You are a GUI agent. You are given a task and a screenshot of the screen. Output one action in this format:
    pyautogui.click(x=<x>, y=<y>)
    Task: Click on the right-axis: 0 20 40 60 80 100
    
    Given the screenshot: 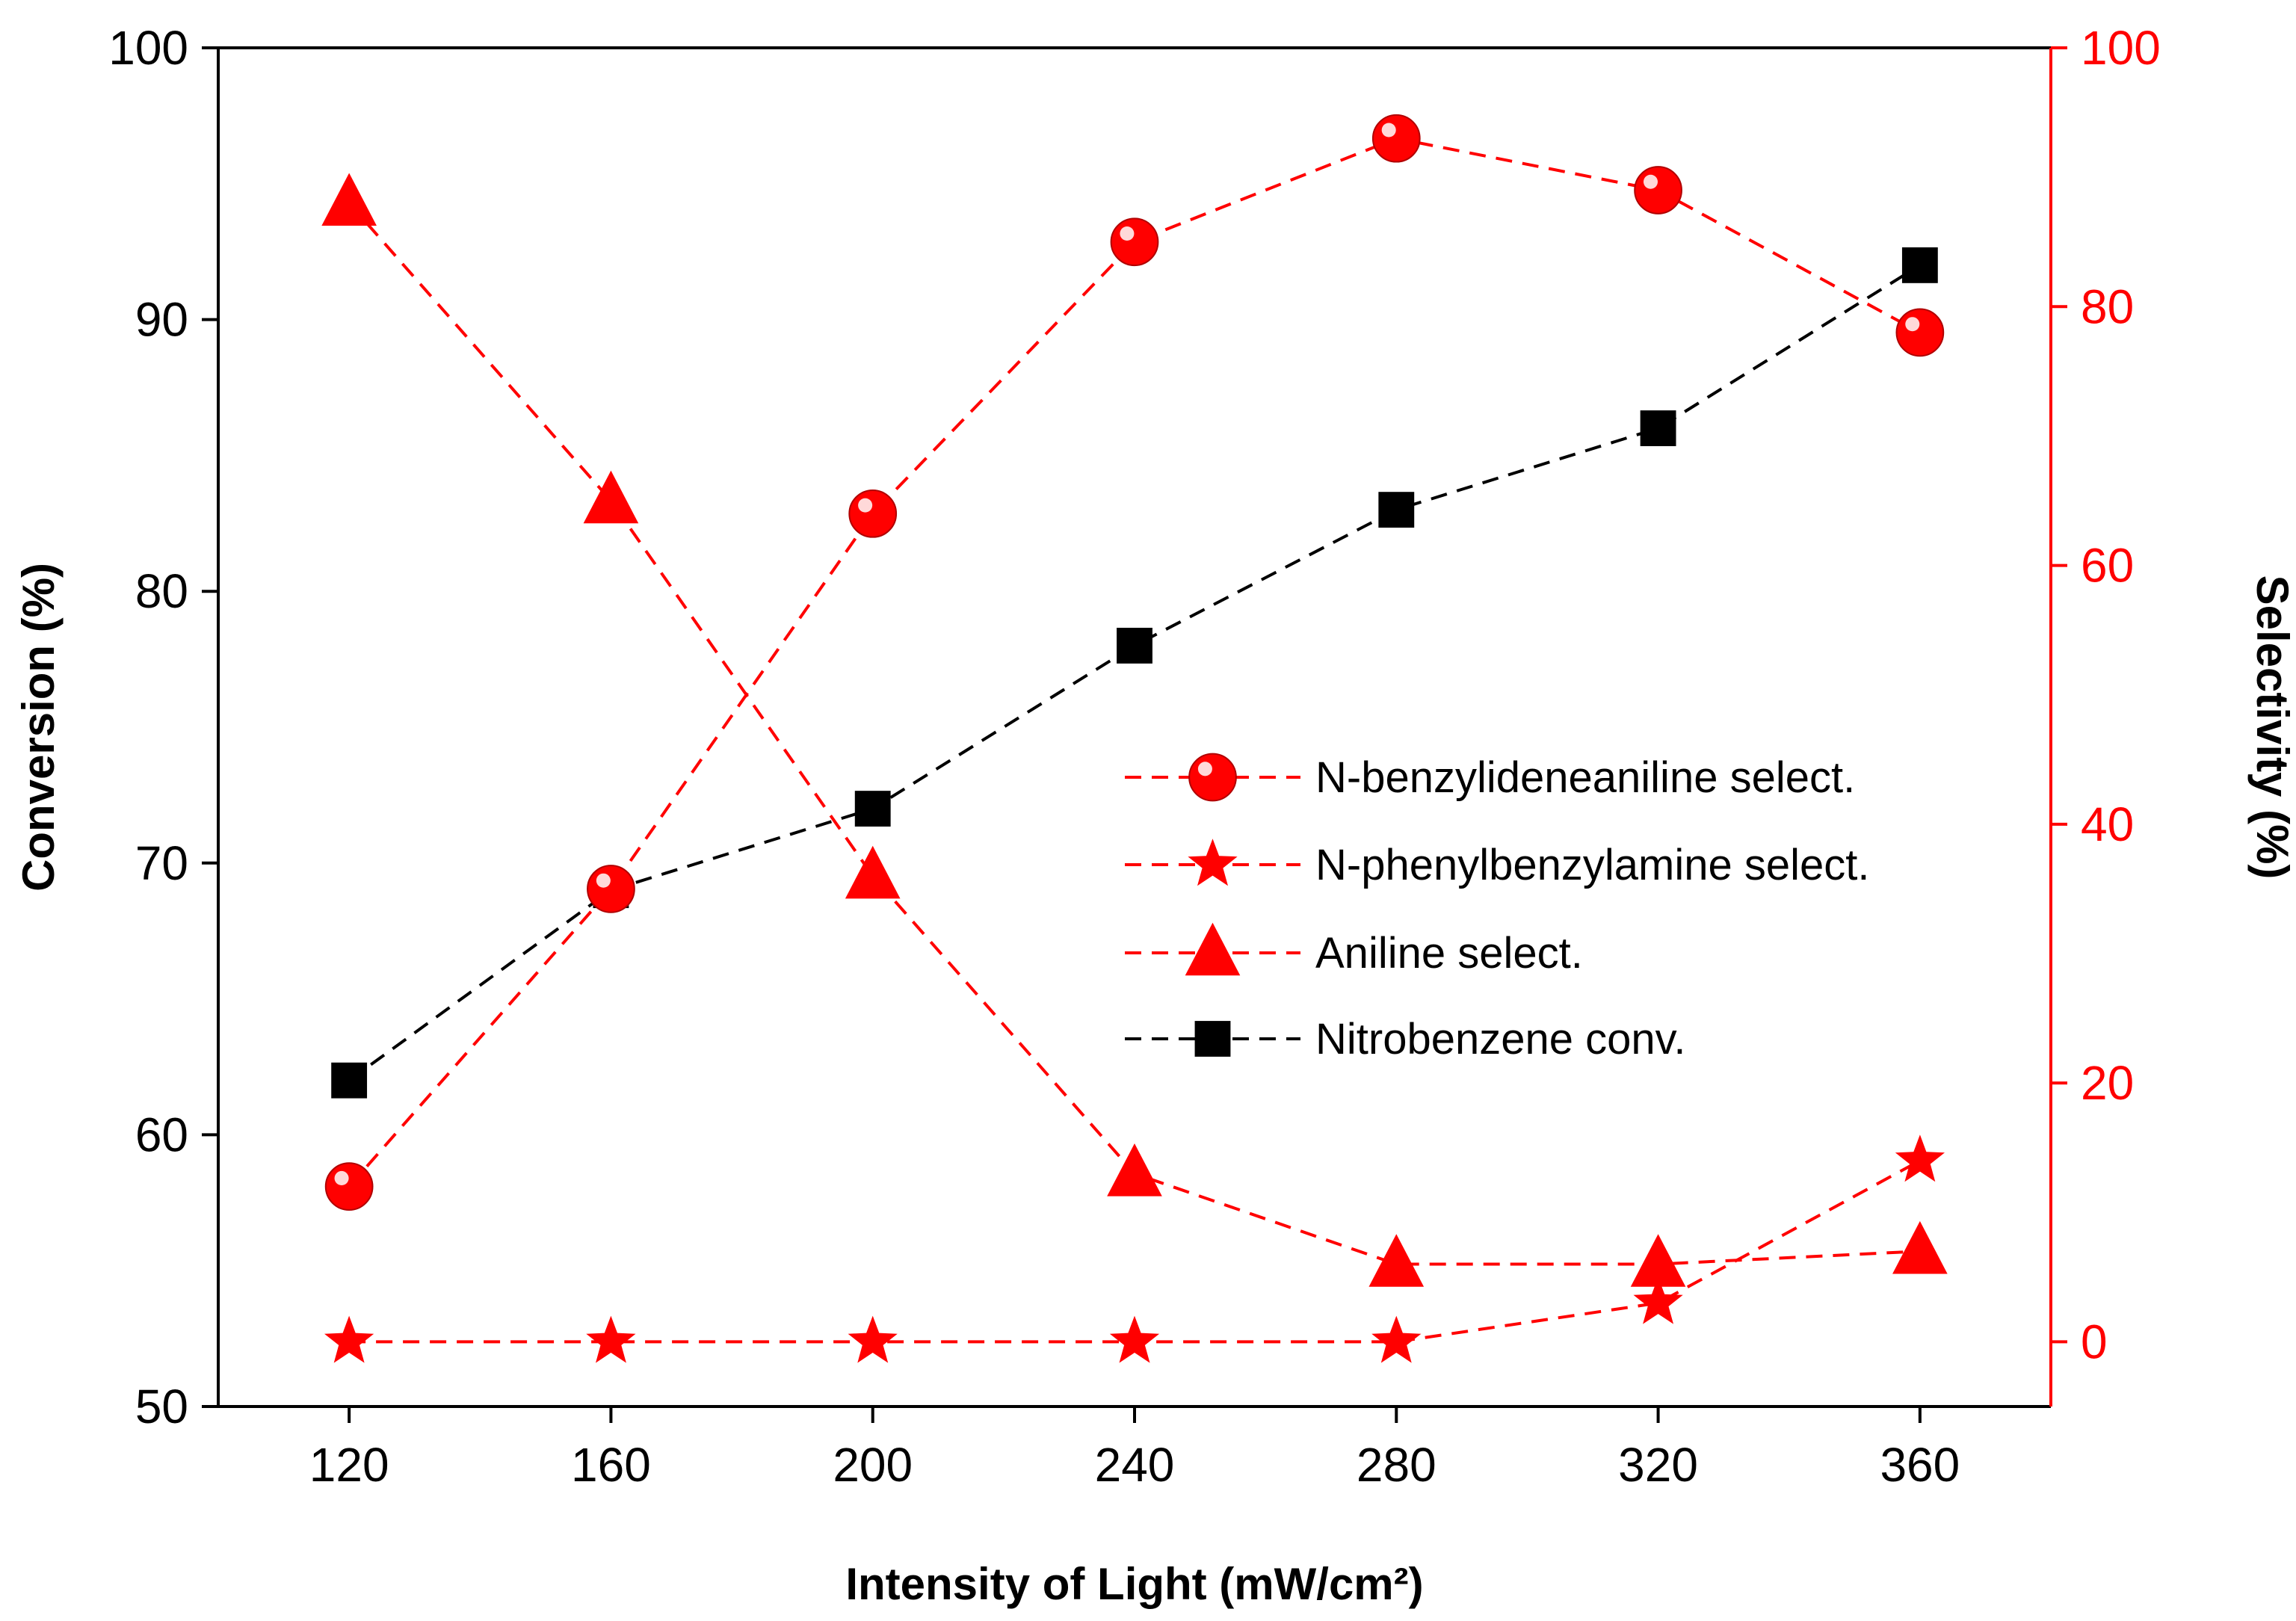 What is the action you would take?
    pyautogui.click(x=2106, y=694)
    